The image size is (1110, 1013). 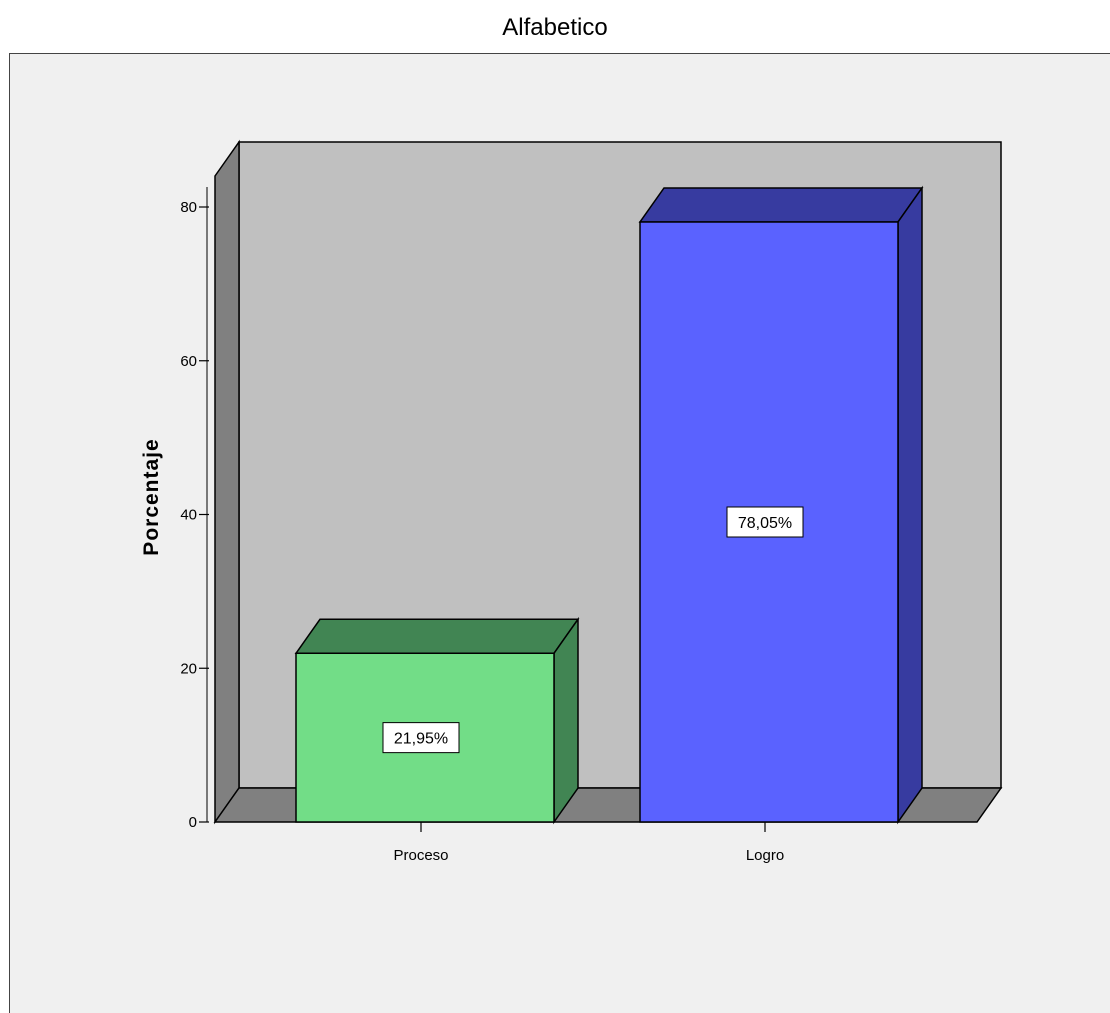 What do you see at coordinates (151, 496) in the screenshot?
I see `y-axis-label: Porcentaje` at bounding box center [151, 496].